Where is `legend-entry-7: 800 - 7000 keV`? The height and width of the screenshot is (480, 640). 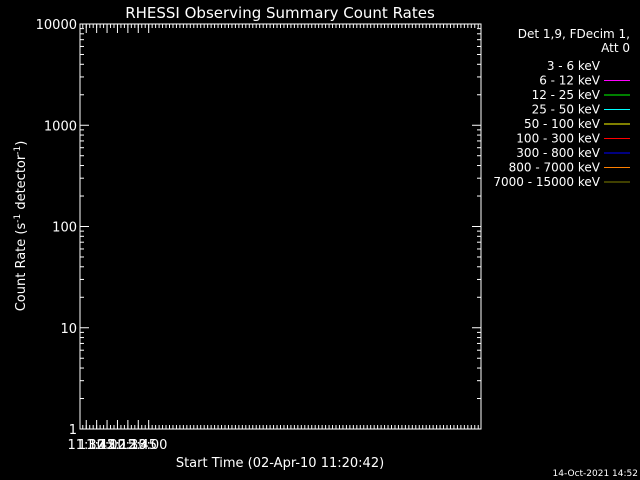 legend-entry-7: 800 - 7000 keV is located at coordinates (555, 168).